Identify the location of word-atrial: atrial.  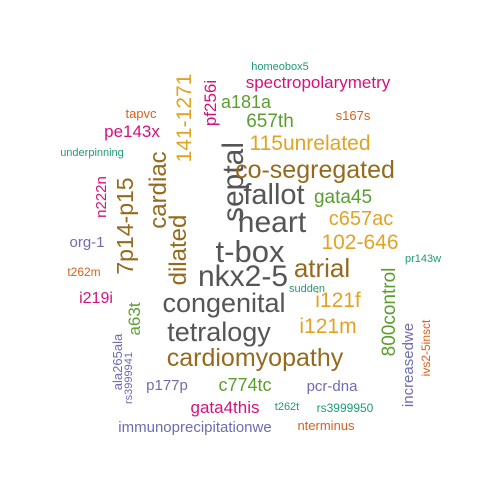
(322, 268).